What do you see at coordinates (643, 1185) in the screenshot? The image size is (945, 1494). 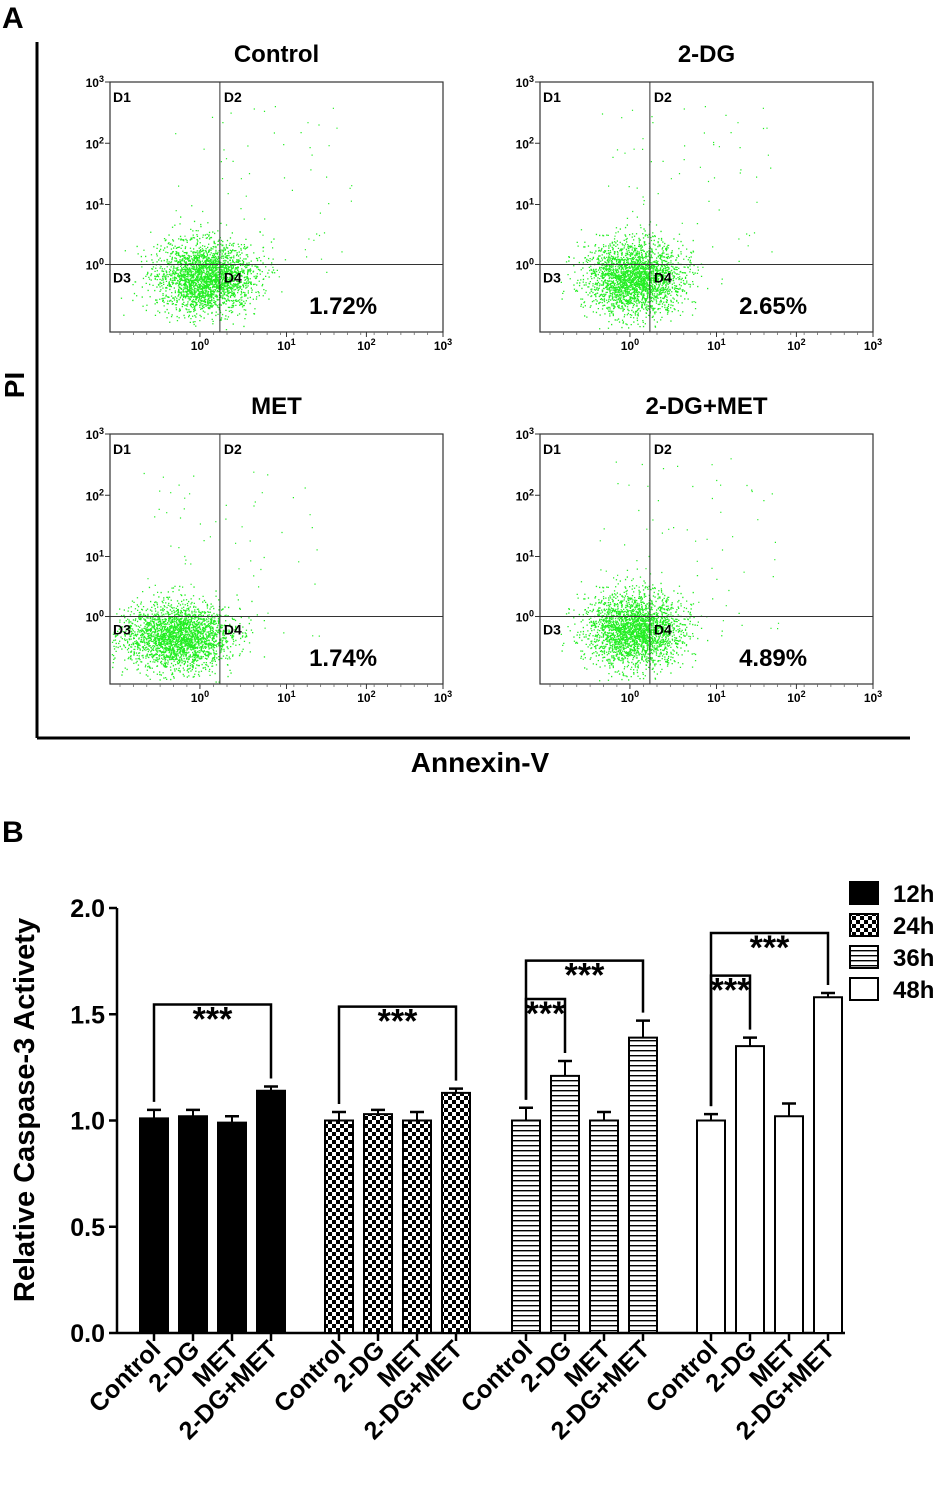 I see `bar-36h-2-DG+MET` at bounding box center [643, 1185].